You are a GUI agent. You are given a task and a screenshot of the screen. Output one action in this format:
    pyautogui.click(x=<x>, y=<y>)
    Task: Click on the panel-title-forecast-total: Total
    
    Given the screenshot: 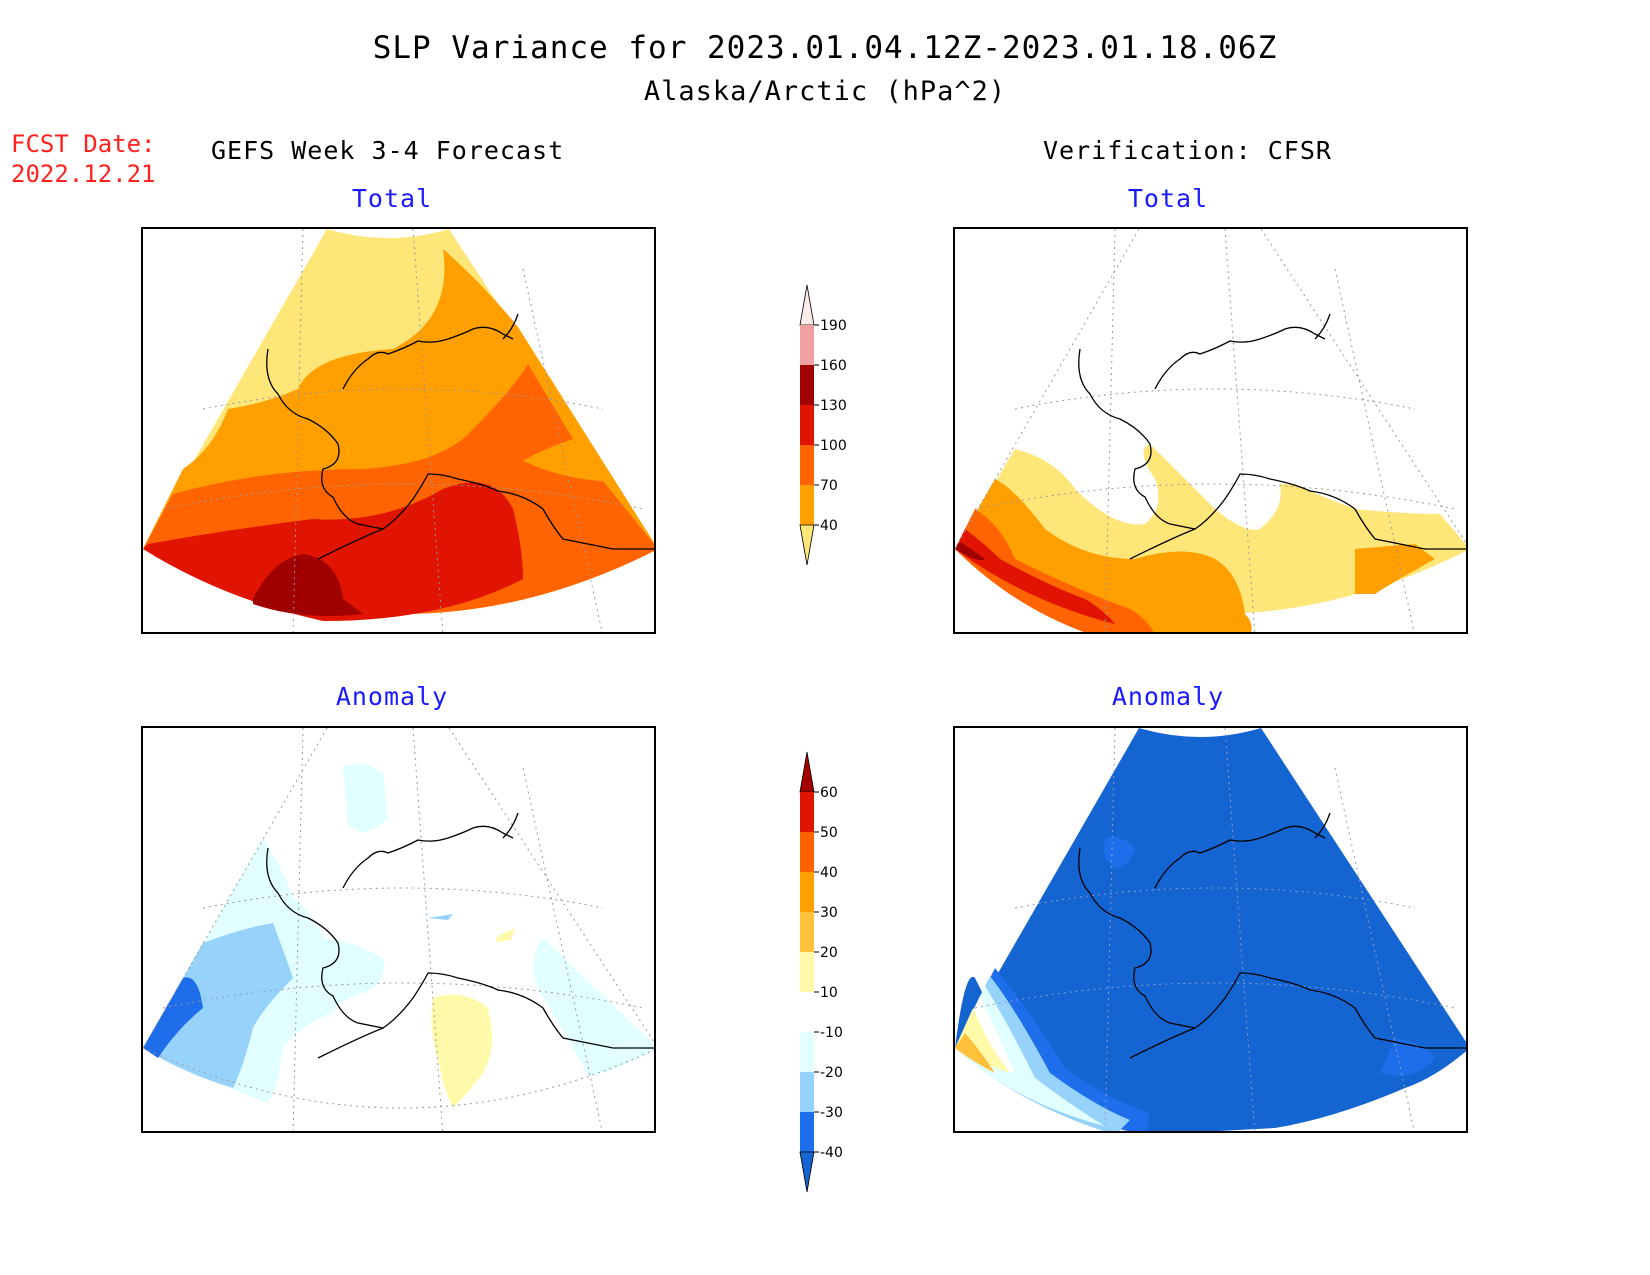 What is the action you would take?
    pyautogui.click(x=392, y=198)
    